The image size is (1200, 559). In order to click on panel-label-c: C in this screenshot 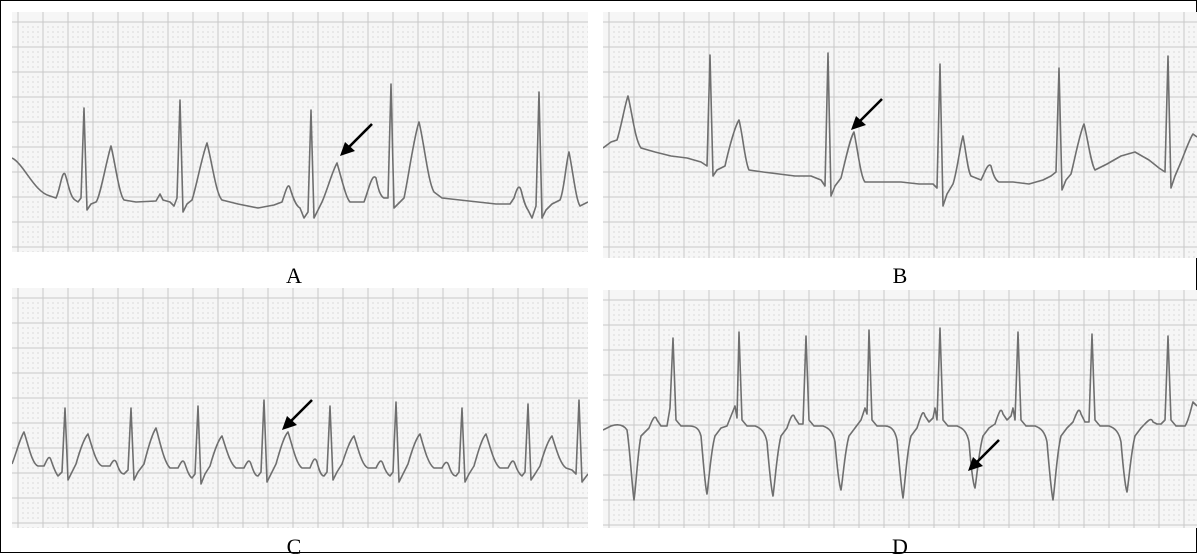, I will do `click(294, 547)`.